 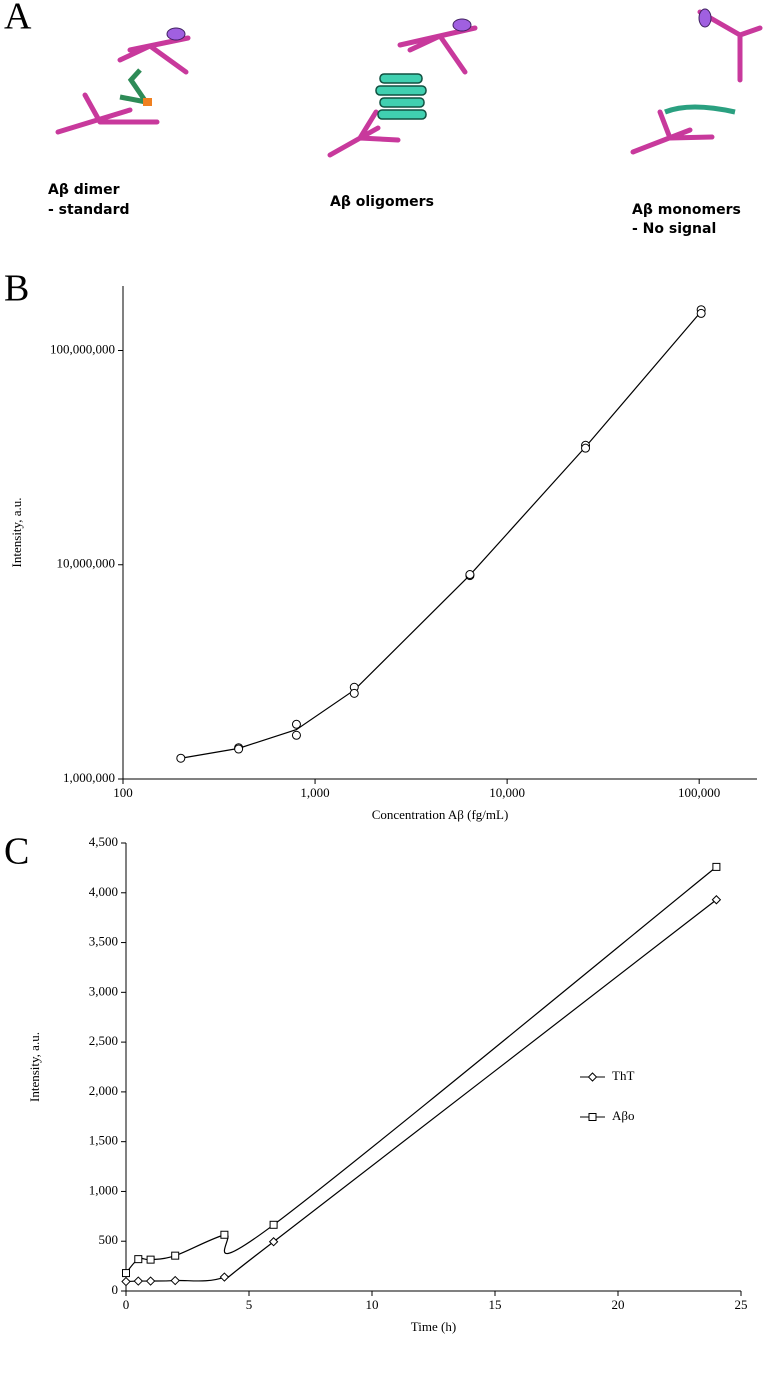 What do you see at coordinates (314, 792) in the screenshot?
I see `x-tick-label: 1,000` at bounding box center [314, 792].